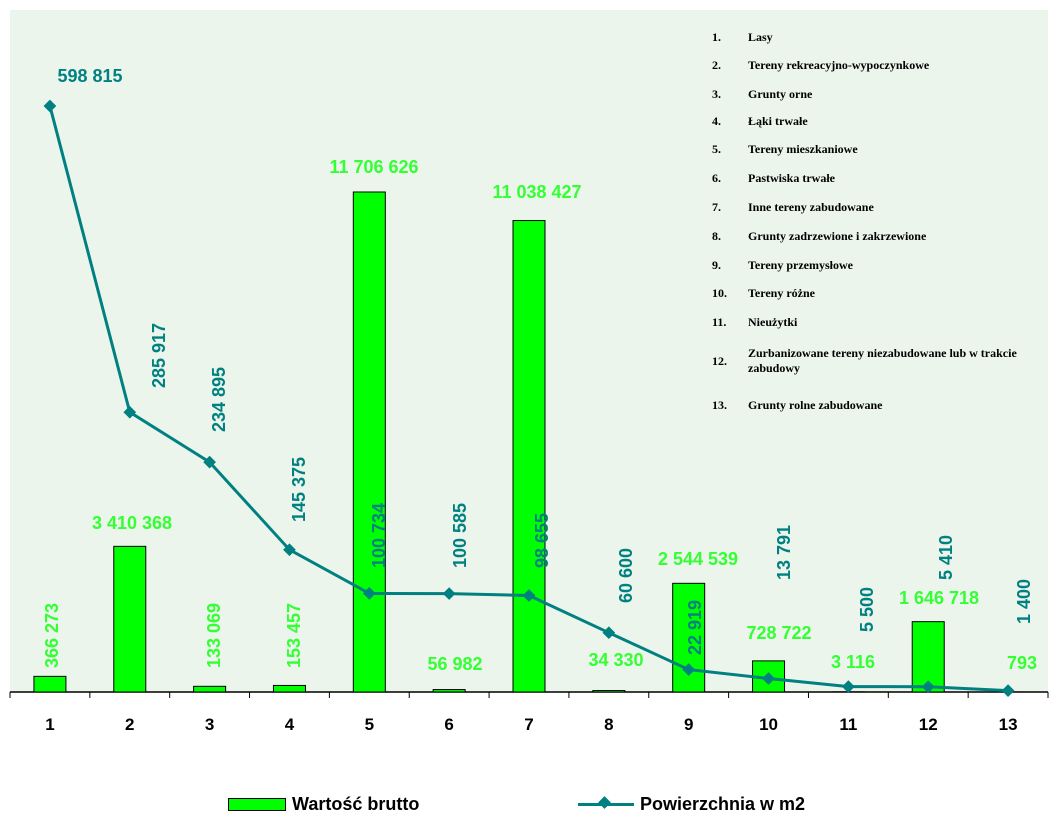 This screenshot has height=821, width=1053. What do you see at coordinates (719, 360) in the screenshot?
I see `category-legend-number: 12.` at bounding box center [719, 360].